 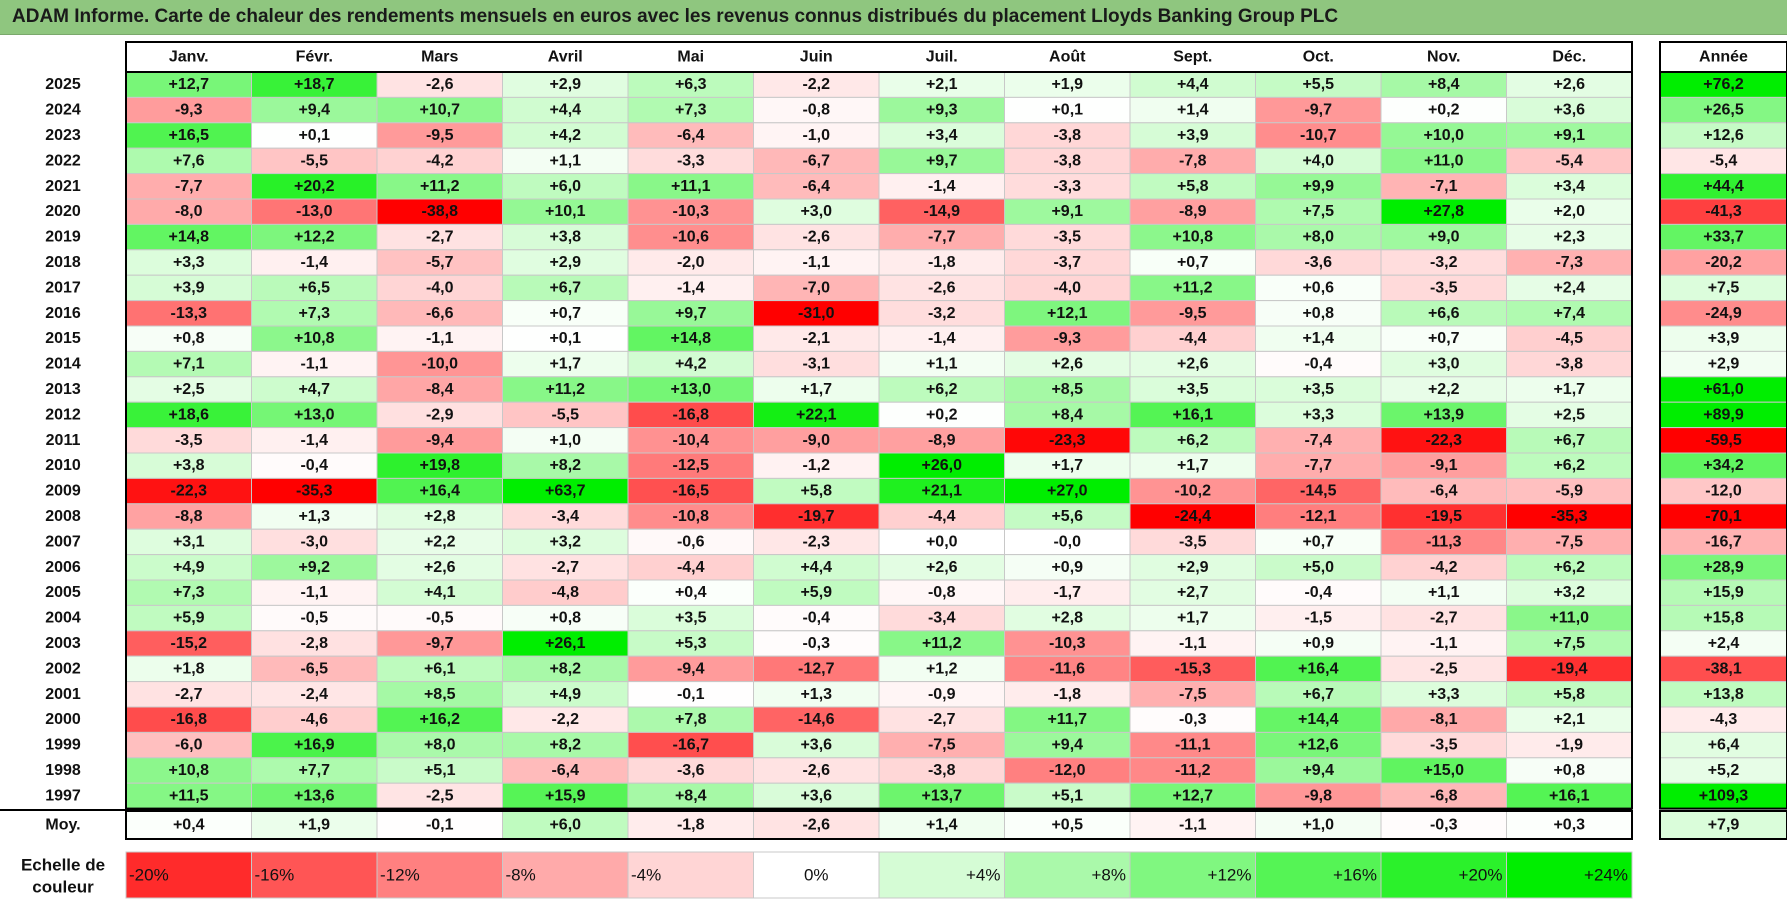 What do you see at coordinates (1444, 110) in the screenshot?
I see `cell-value: +0,2` at bounding box center [1444, 110].